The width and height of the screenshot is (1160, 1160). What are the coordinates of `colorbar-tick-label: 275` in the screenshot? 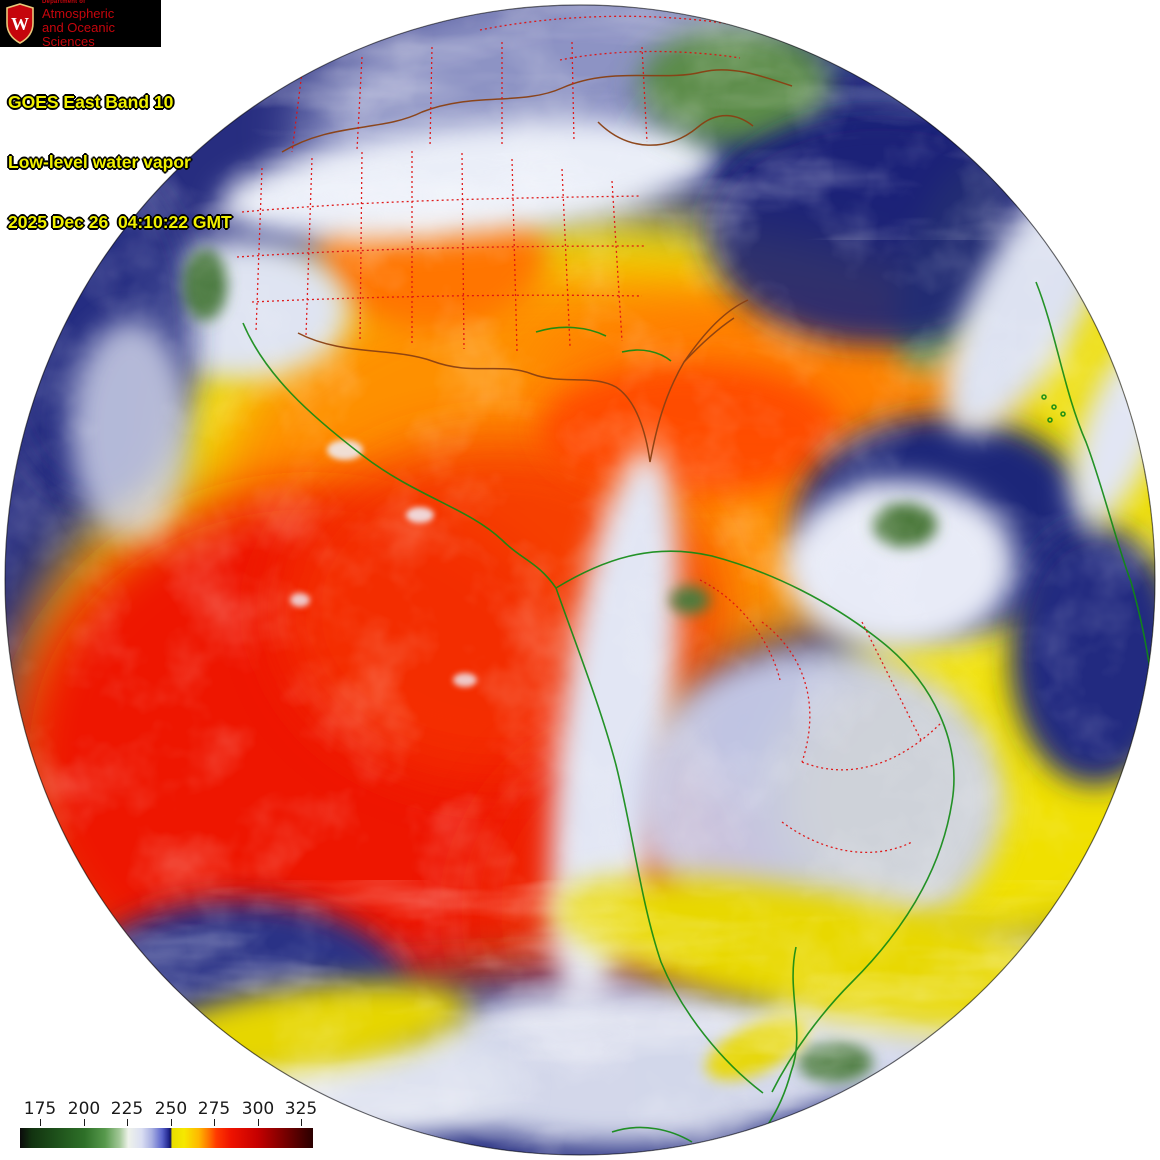 It's located at (214, 1109).